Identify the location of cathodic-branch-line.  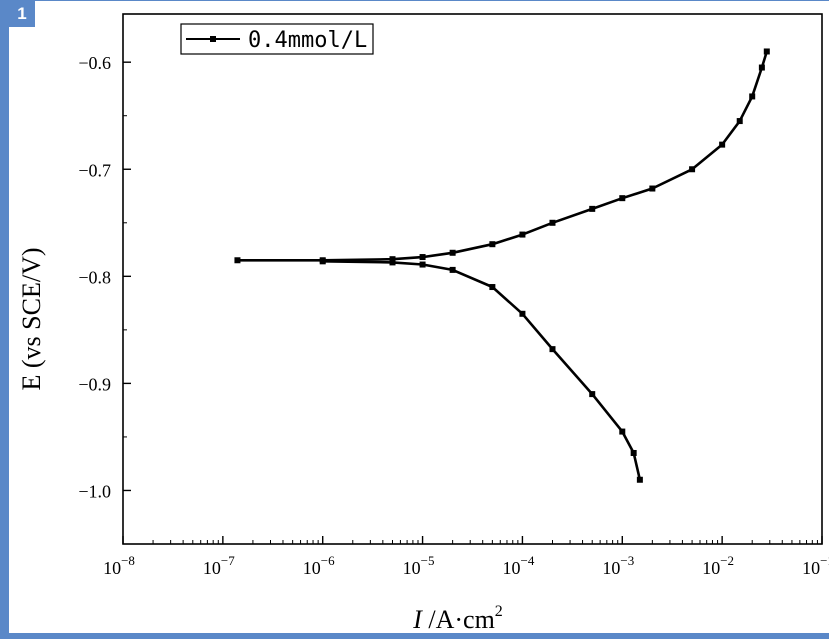
(482, 370).